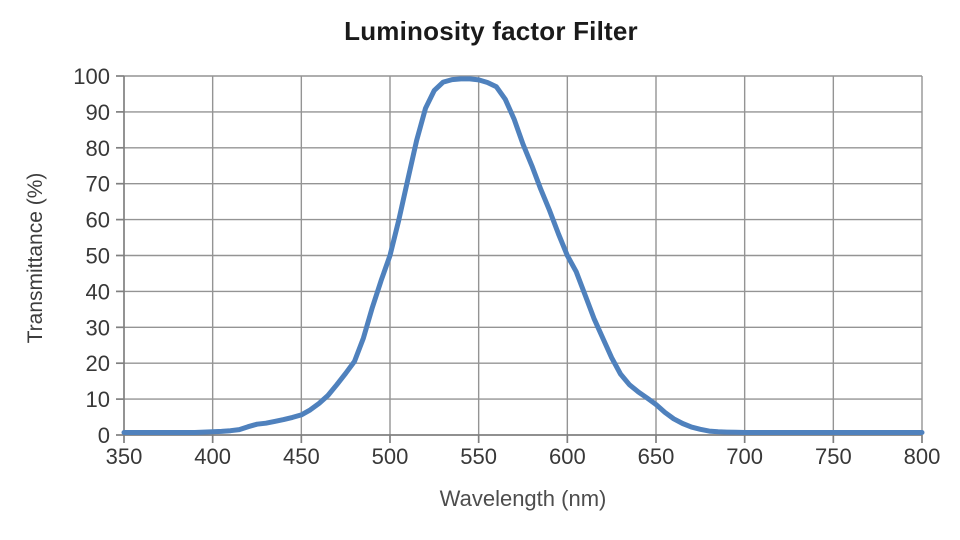 The image size is (960, 540). Describe the element at coordinates (744, 456) in the screenshot. I see `x-tick-label: 700` at that location.